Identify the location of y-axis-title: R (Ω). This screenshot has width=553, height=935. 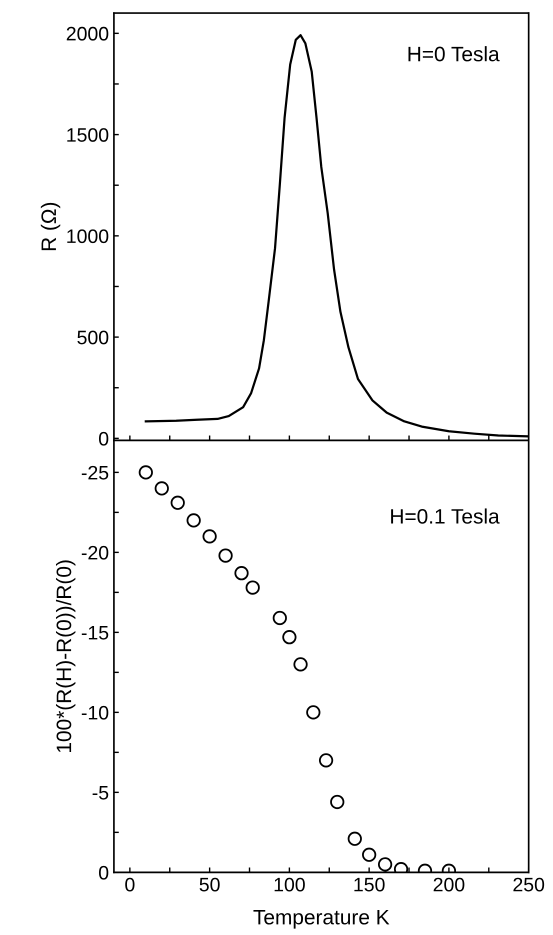
(50, 226).